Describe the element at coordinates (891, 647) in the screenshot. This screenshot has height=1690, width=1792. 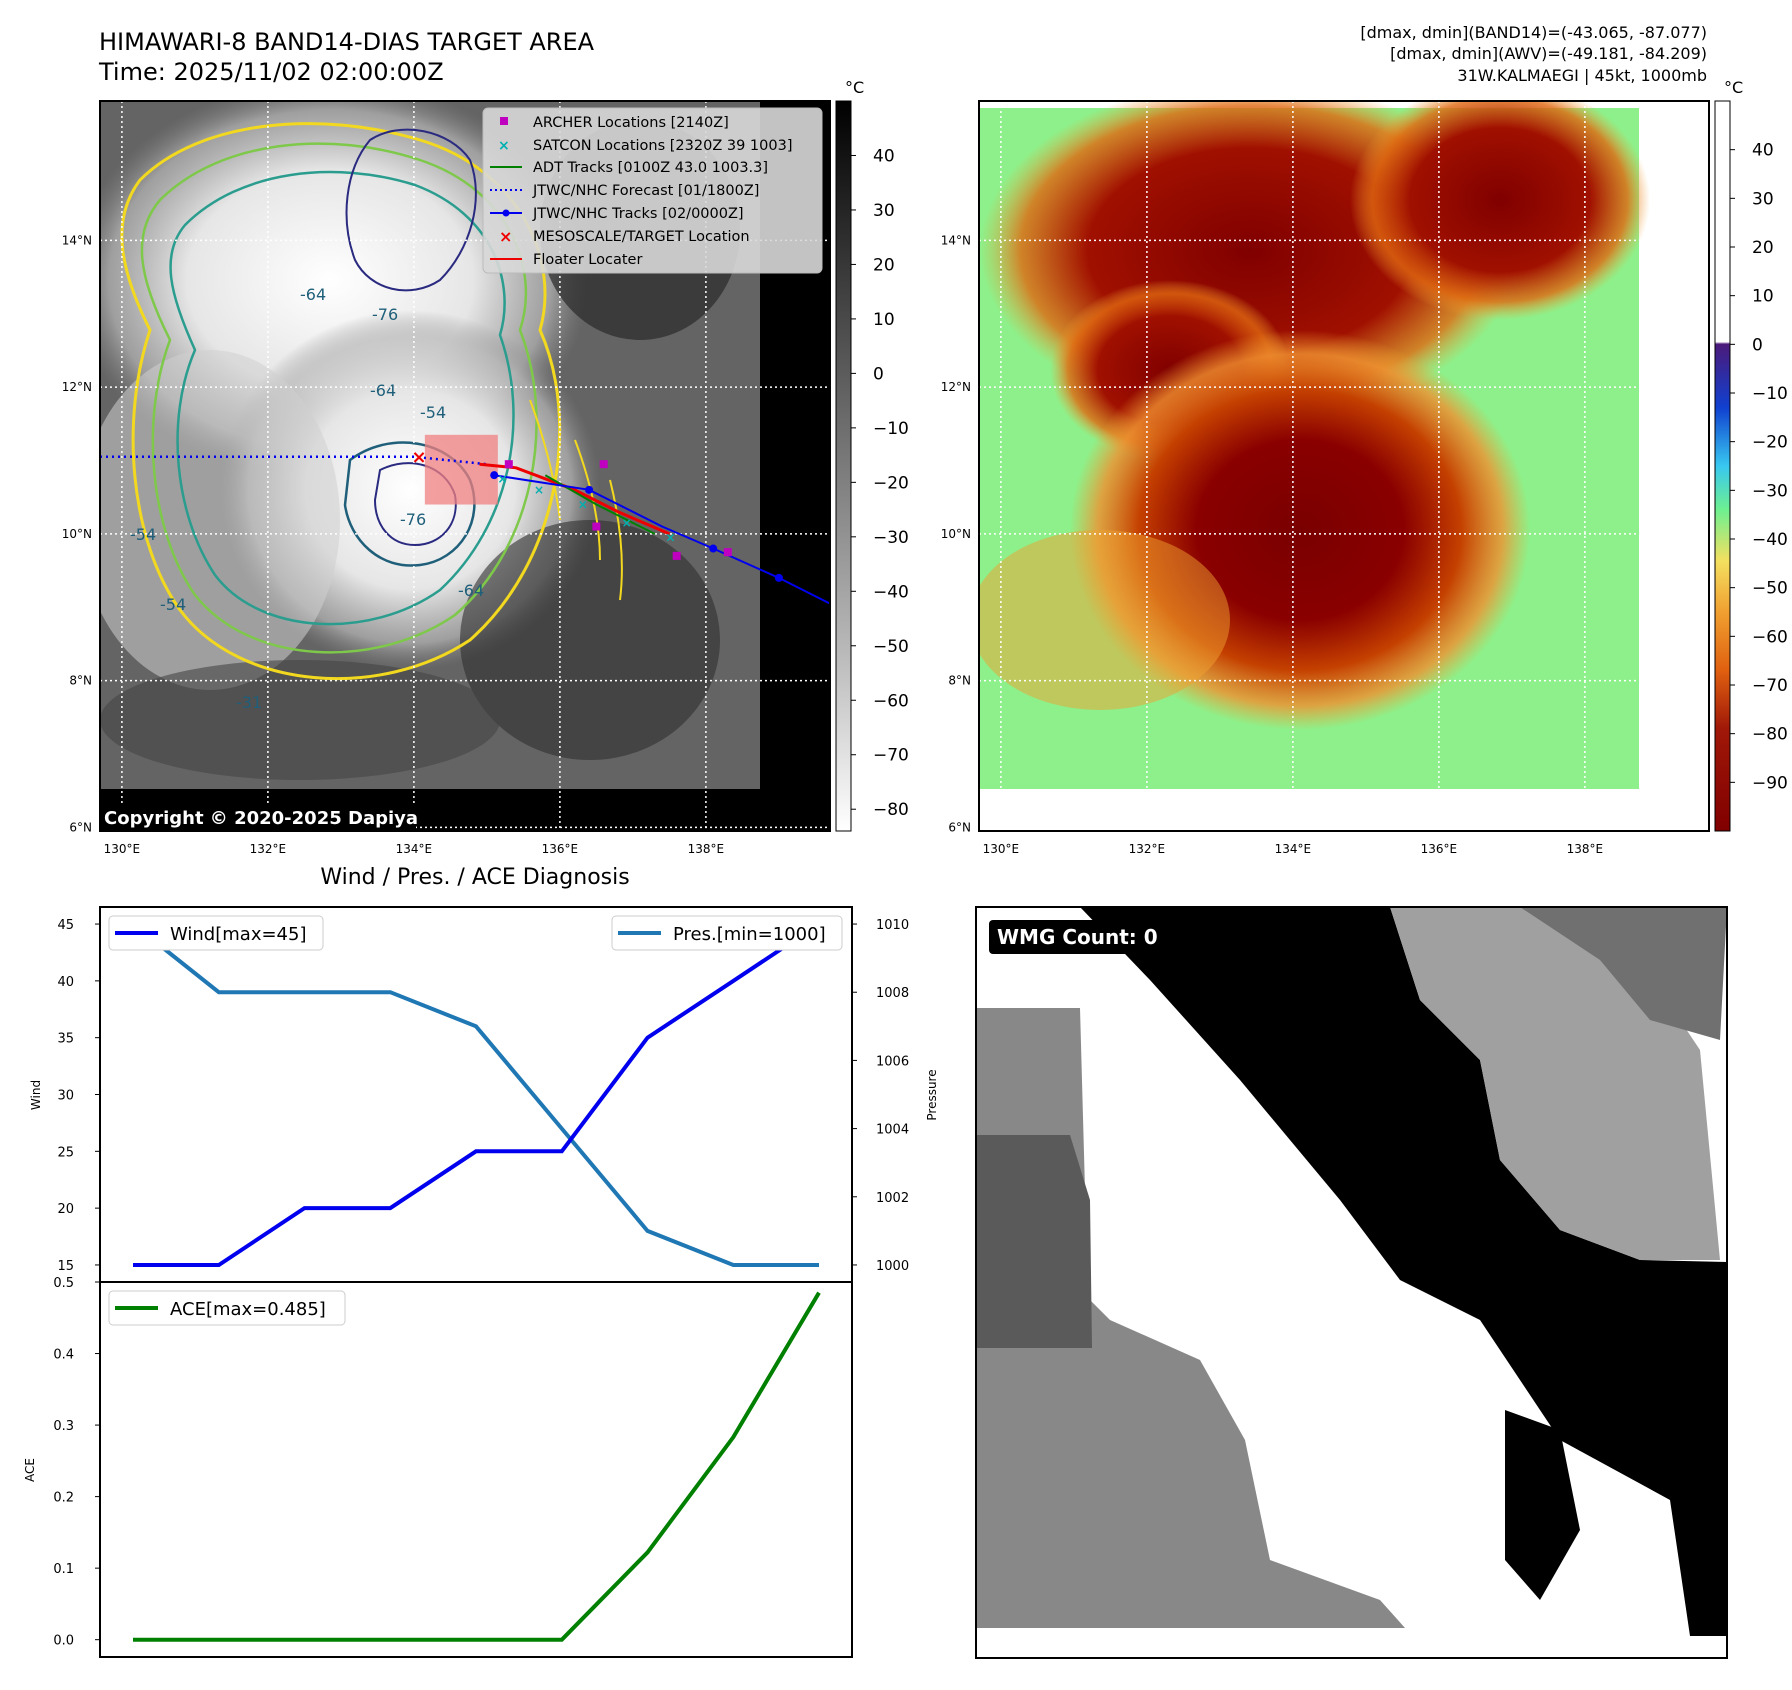
I see `colorbar-tick-label: −50` at that location.